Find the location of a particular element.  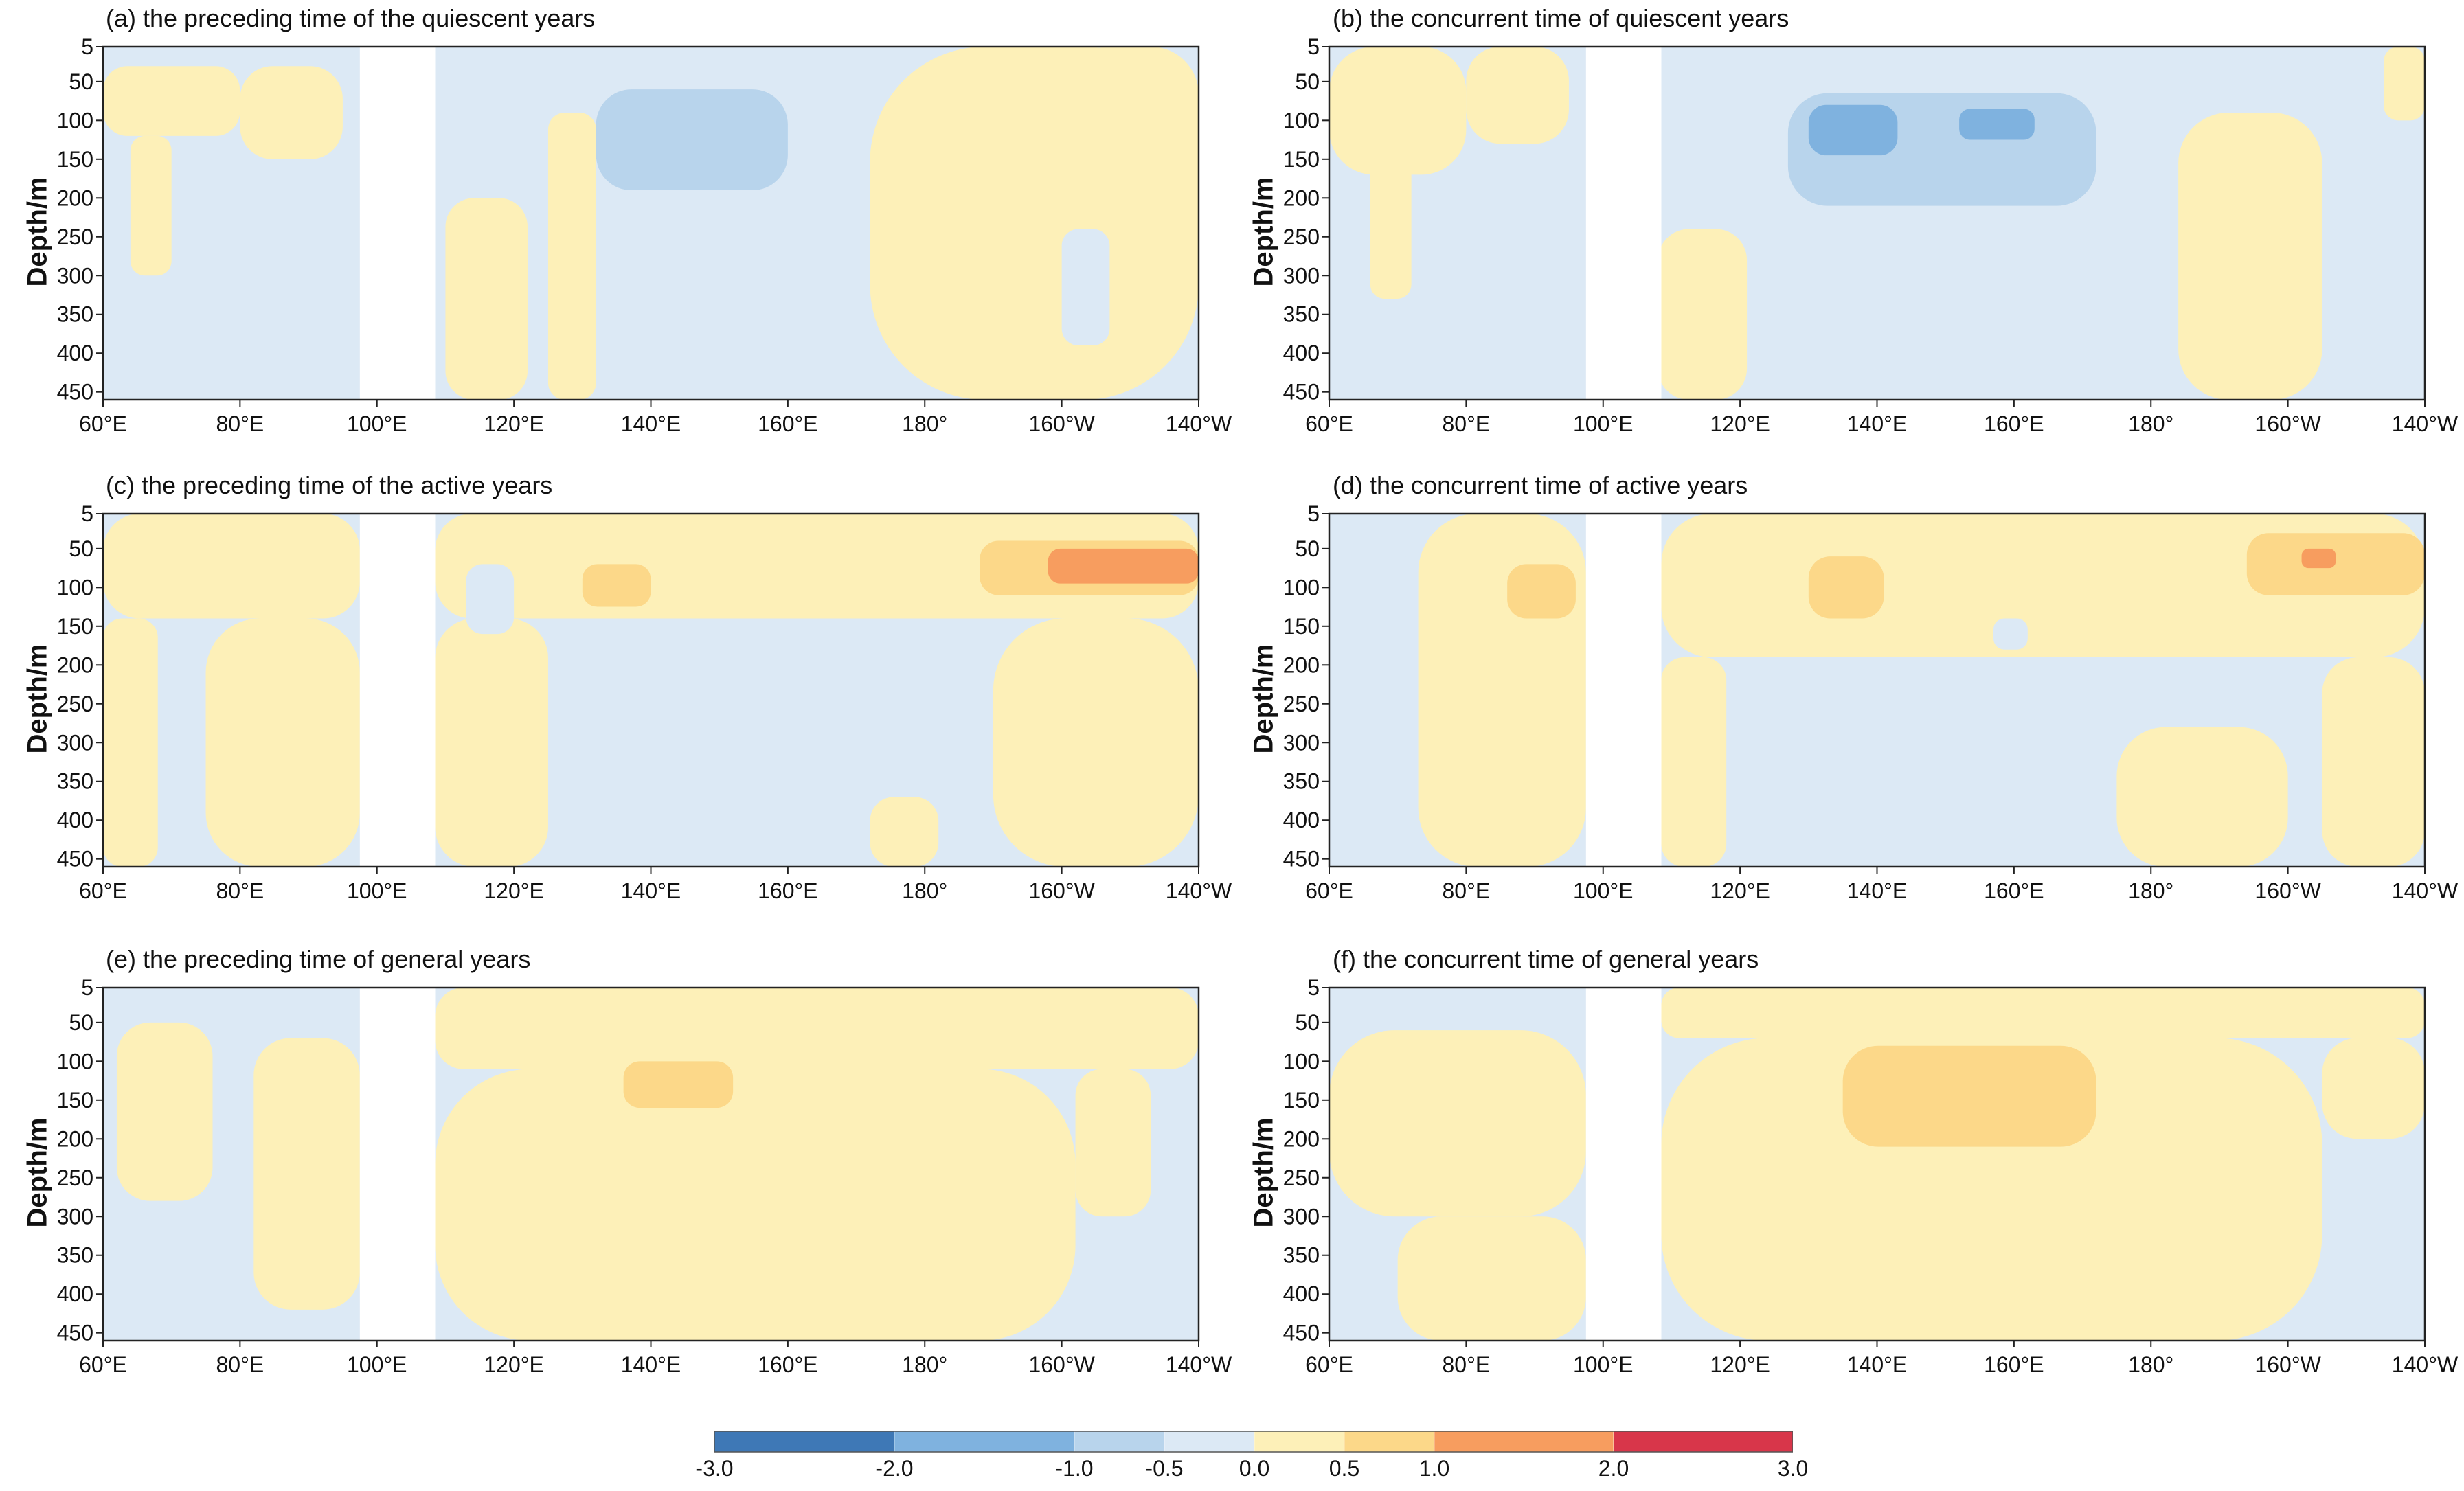

colorbar is located at coordinates (1253, 1442).